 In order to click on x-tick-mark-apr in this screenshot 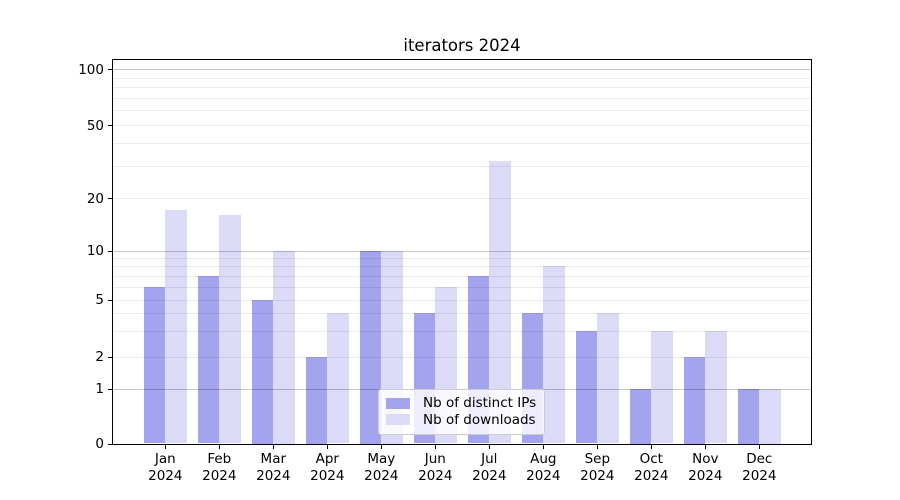, I will do `click(328, 447)`.